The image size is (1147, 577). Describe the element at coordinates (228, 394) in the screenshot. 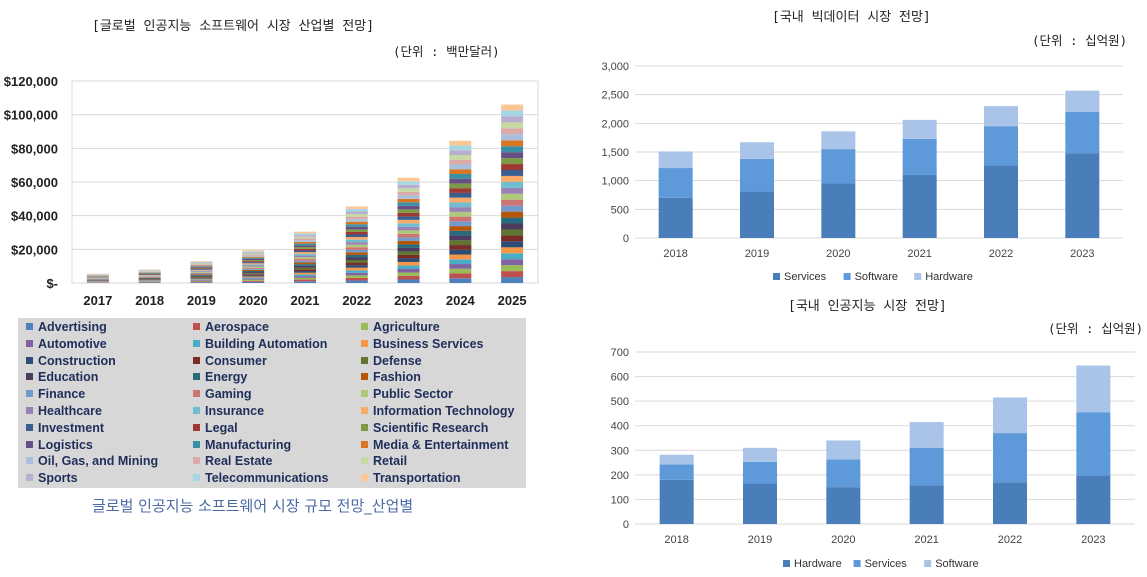

I see `legend-label: Gaming` at that location.